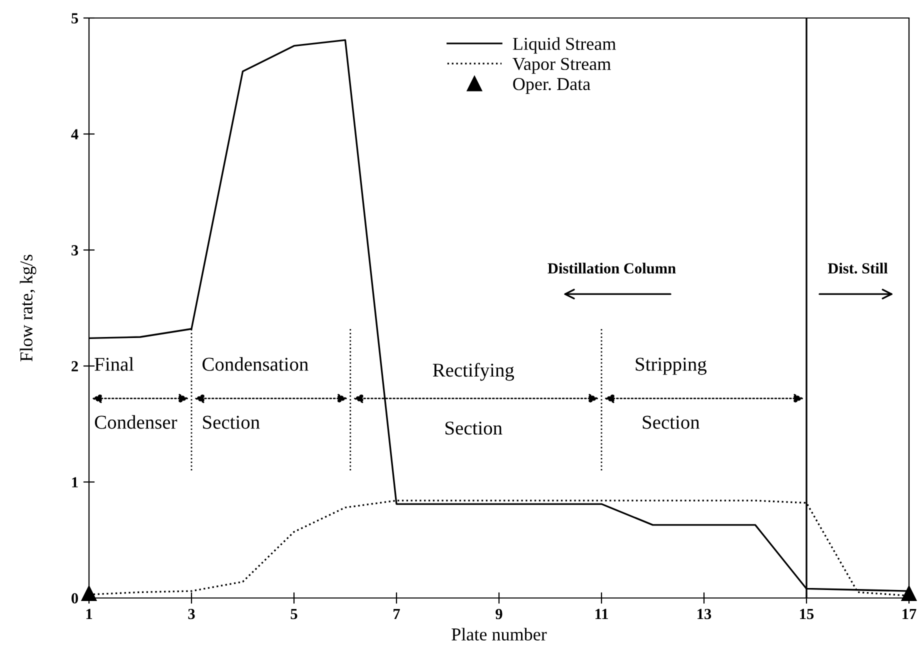 This screenshot has height=663, width=919. What do you see at coordinates (561, 66) in the screenshot?
I see `legend-label: Vapor Stream` at bounding box center [561, 66].